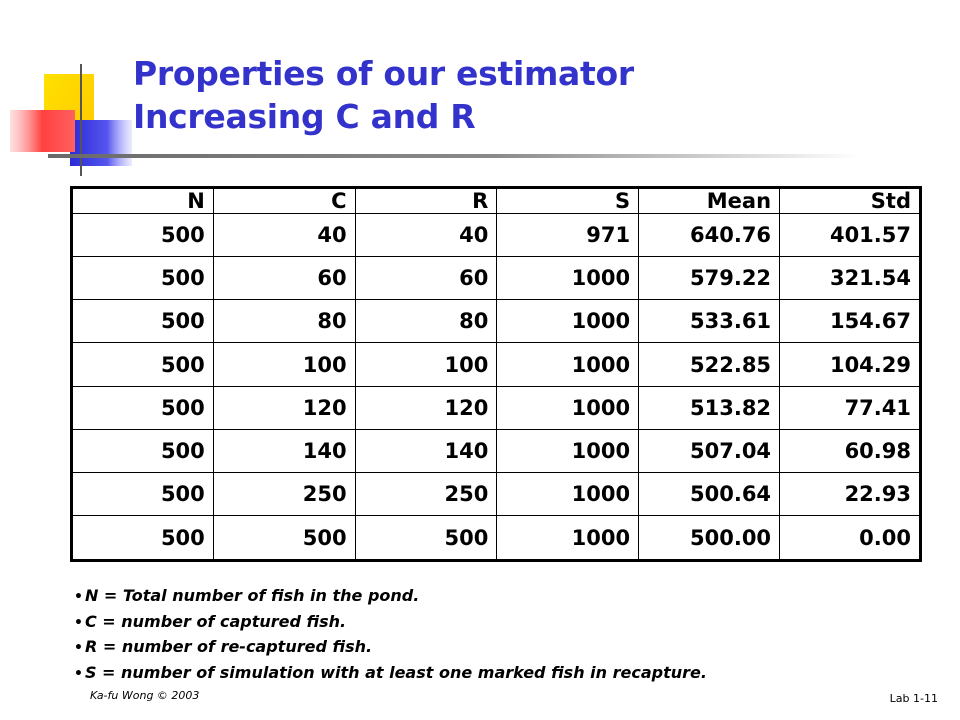  What do you see at coordinates (709, 235) in the screenshot?
I see `cell-mean: 640.76` at bounding box center [709, 235].